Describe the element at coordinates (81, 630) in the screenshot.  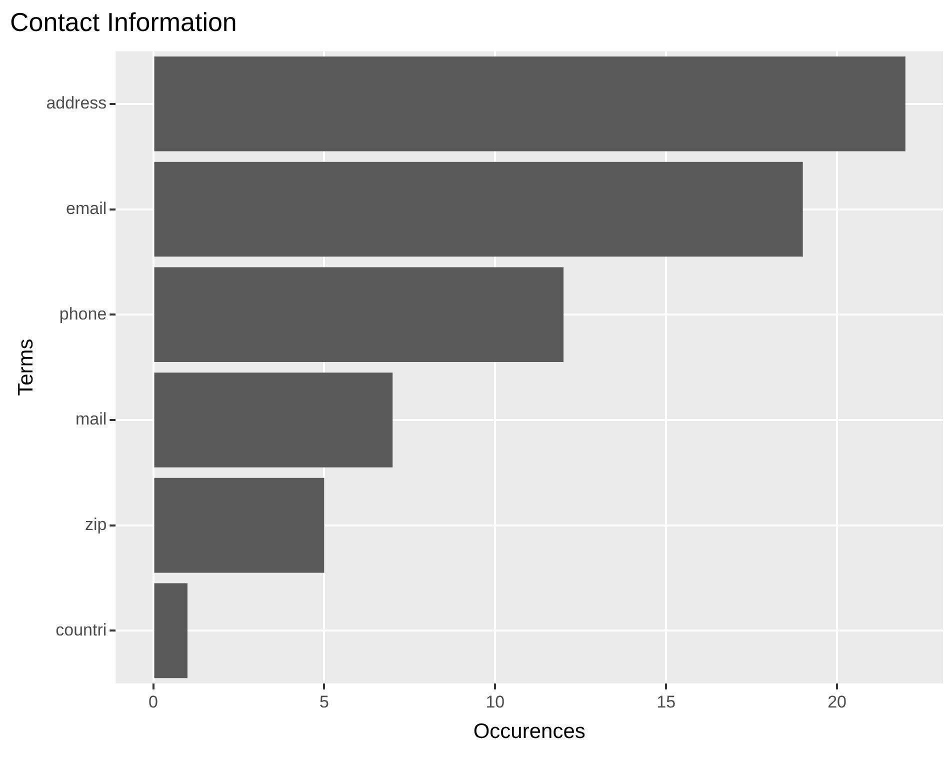
I see `y-tick-label: countri` at that location.